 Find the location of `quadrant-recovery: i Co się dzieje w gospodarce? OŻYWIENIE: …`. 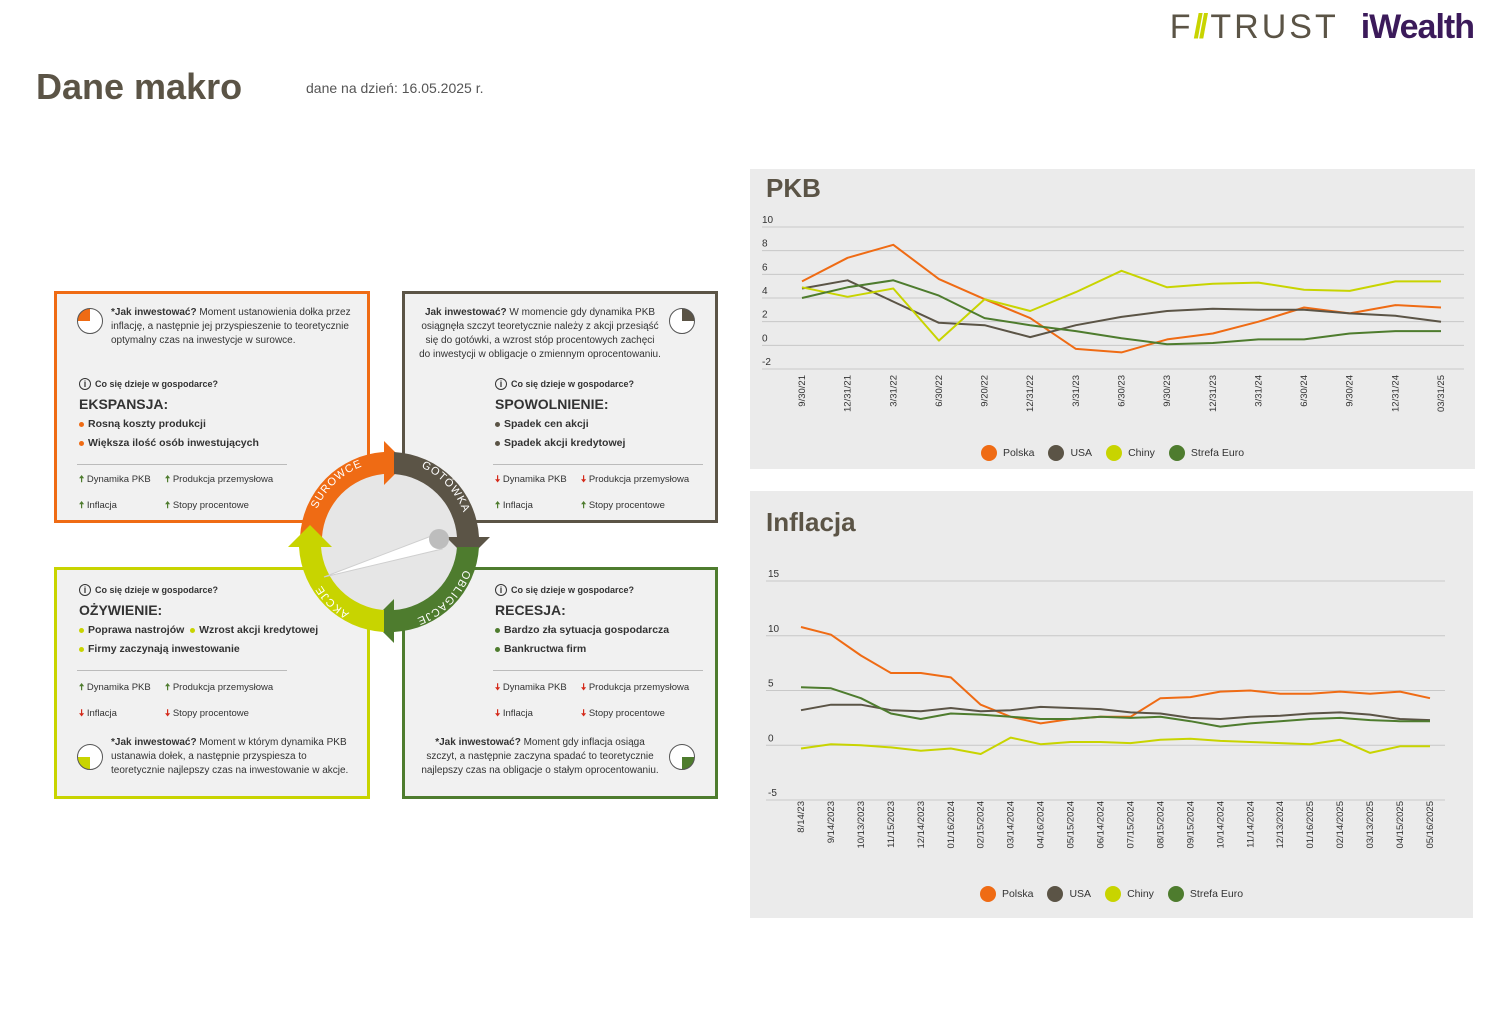

quadrant-recovery: i Co się dzieje w gospodarce? OŻYWIENIE: … is located at coordinates (212, 683).